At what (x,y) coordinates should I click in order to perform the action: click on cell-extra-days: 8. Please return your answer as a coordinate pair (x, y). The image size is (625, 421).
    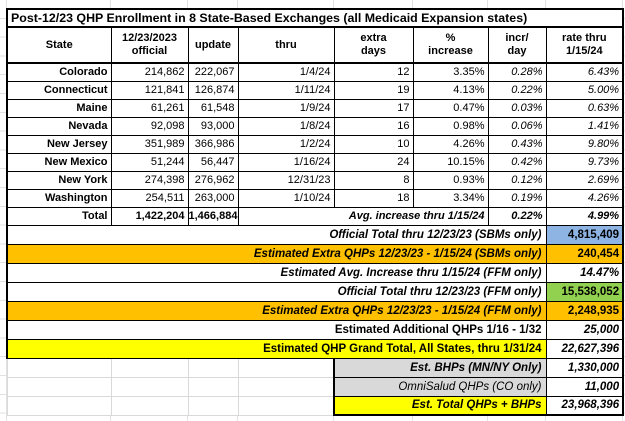
    Looking at the image, I should click on (373, 180).